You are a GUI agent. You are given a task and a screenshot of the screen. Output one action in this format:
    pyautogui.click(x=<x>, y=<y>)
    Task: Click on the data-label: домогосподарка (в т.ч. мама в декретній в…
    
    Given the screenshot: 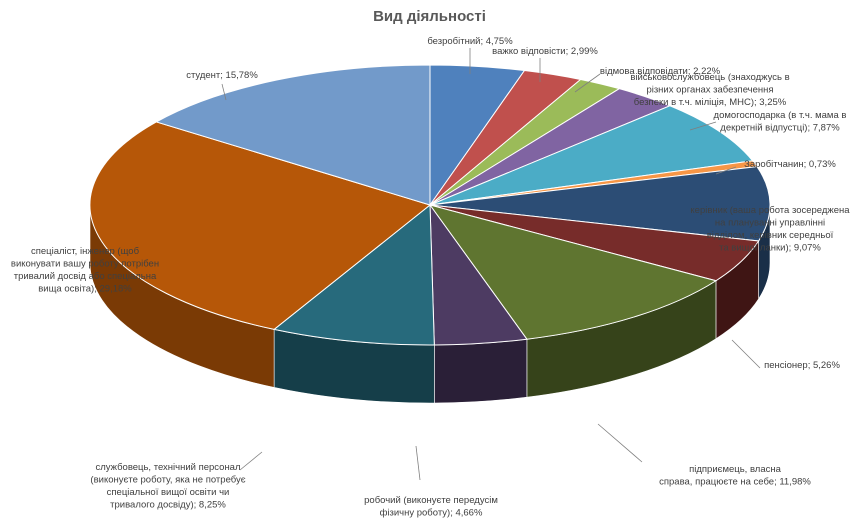 What is the action you would take?
    pyautogui.click(x=780, y=122)
    